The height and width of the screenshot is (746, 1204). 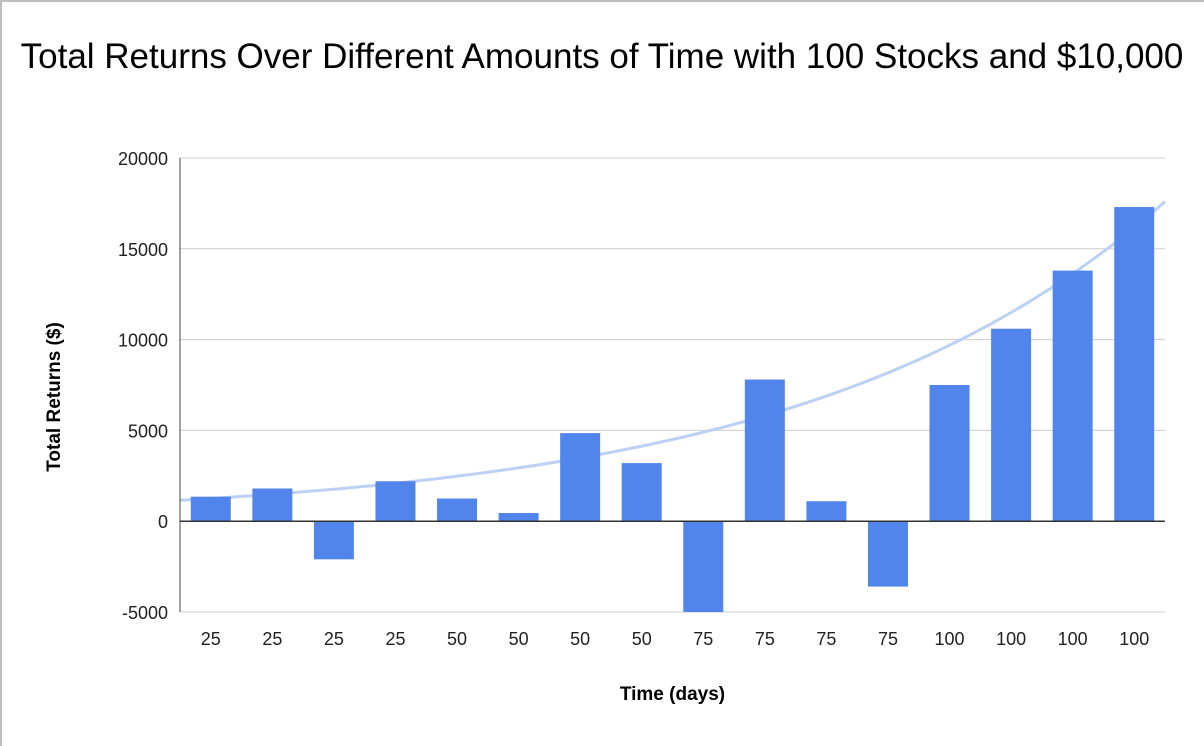 I want to click on x-axis-label: Time (days), so click(x=672, y=694).